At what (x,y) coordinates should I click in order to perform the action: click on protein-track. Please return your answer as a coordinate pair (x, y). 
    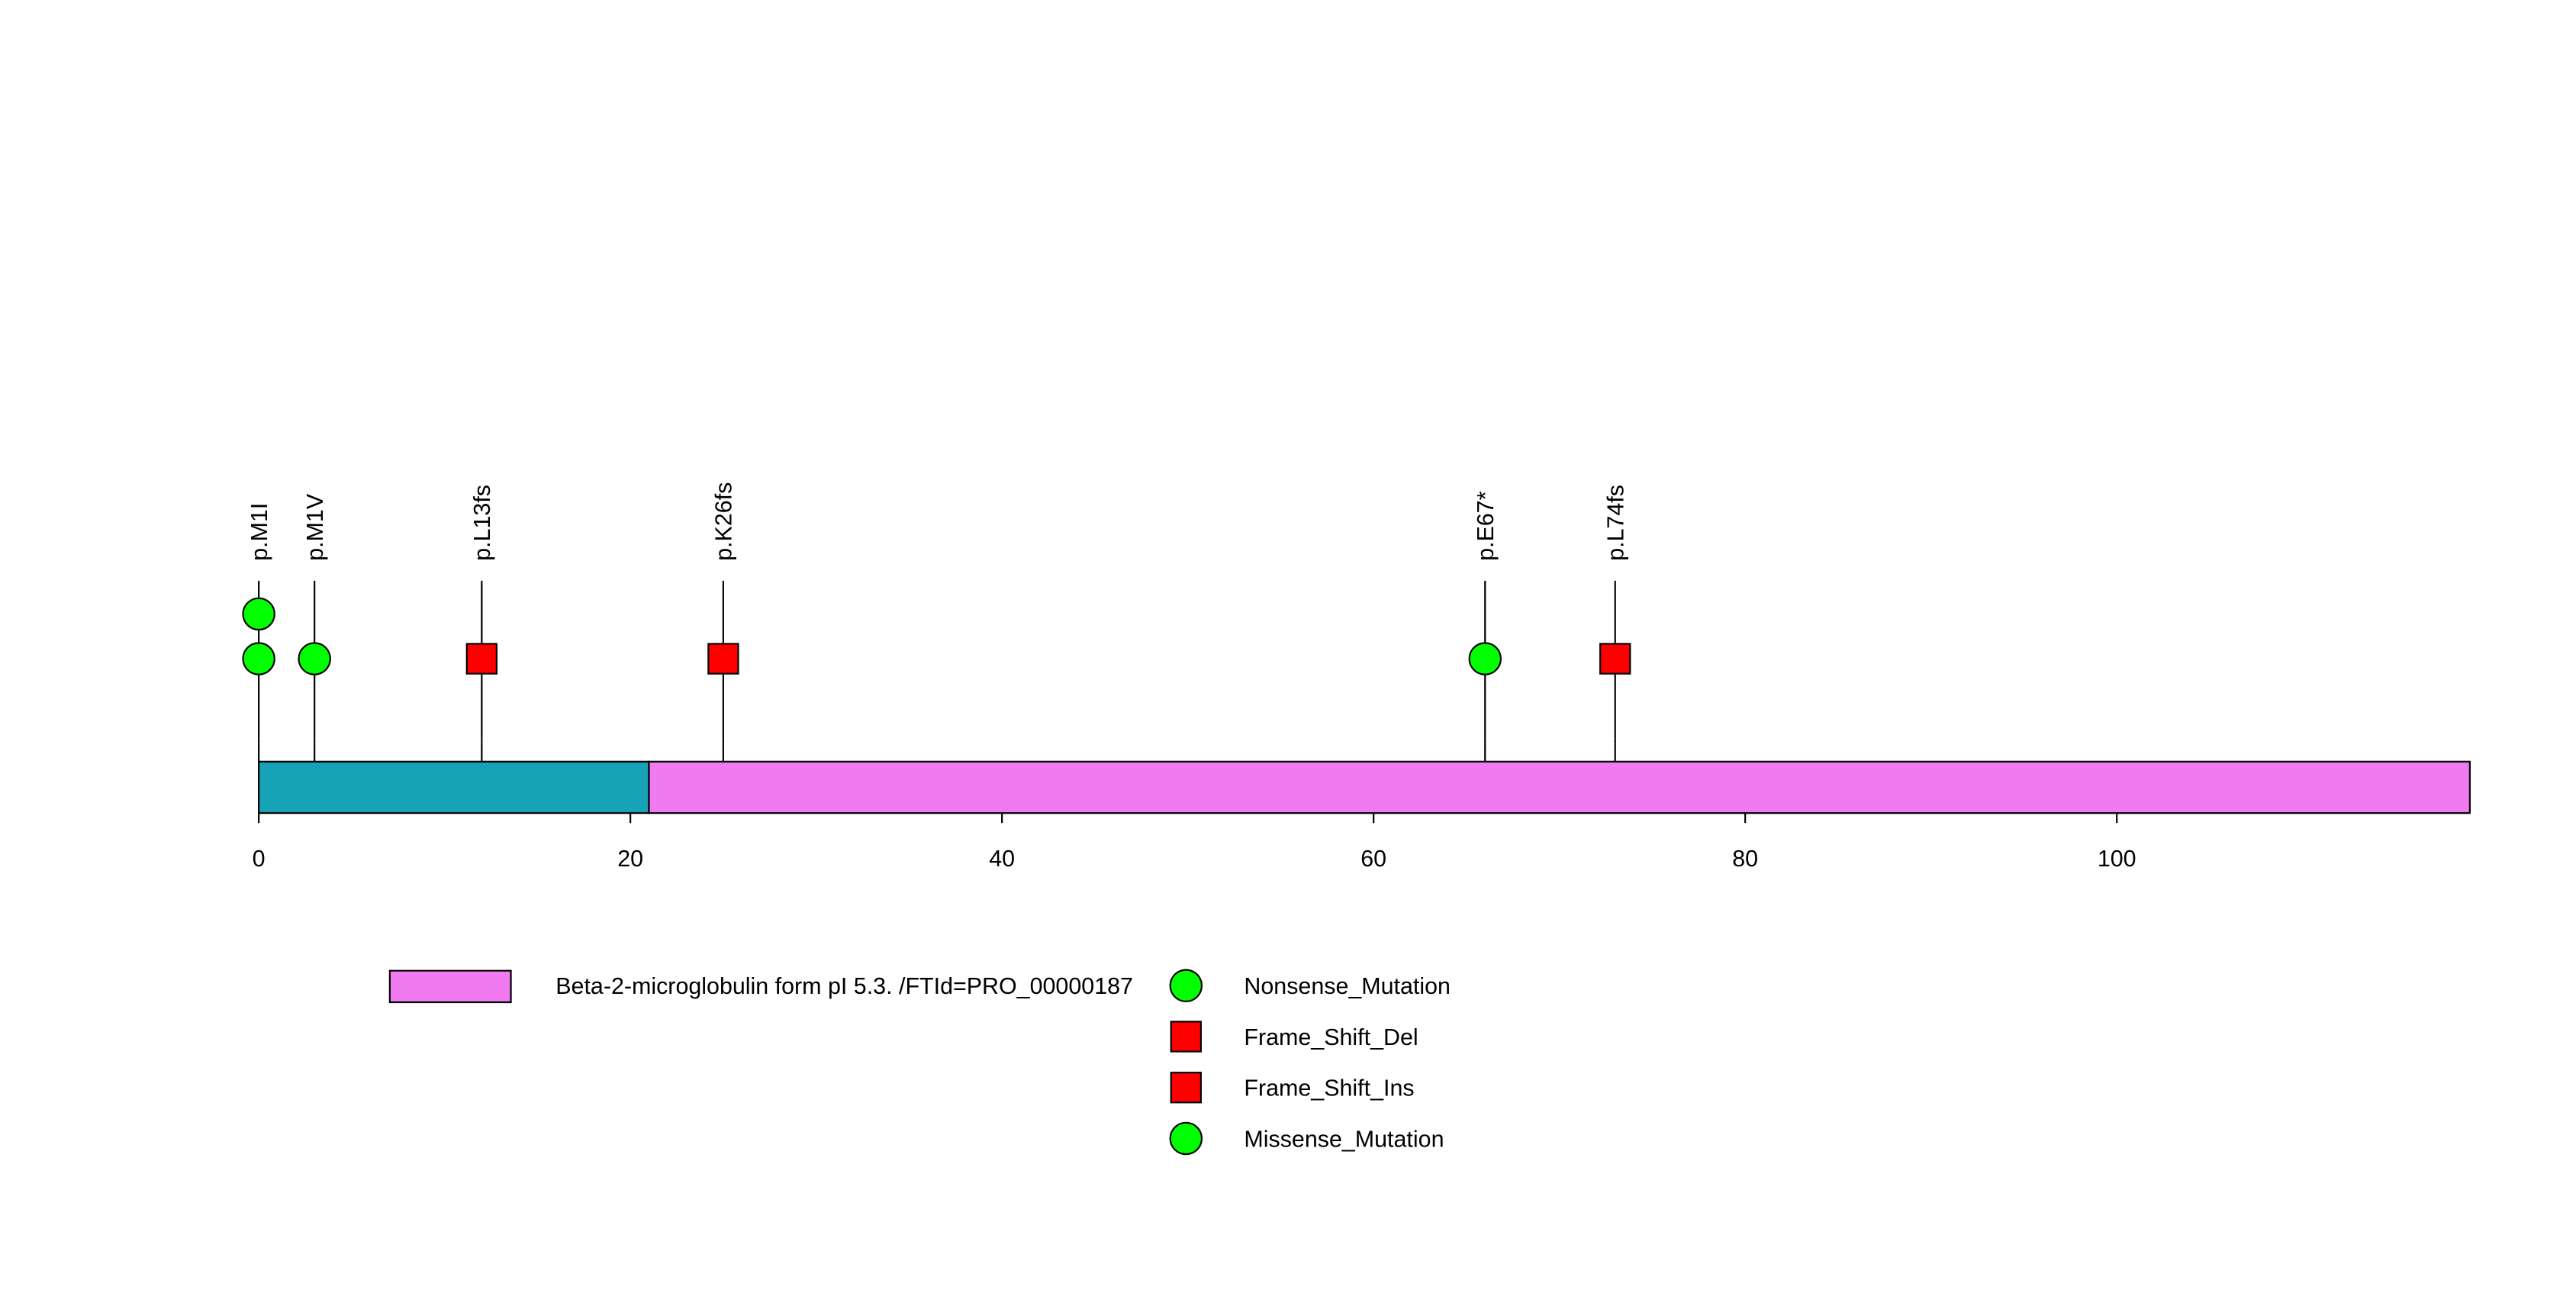
    Looking at the image, I should click on (1364, 787).